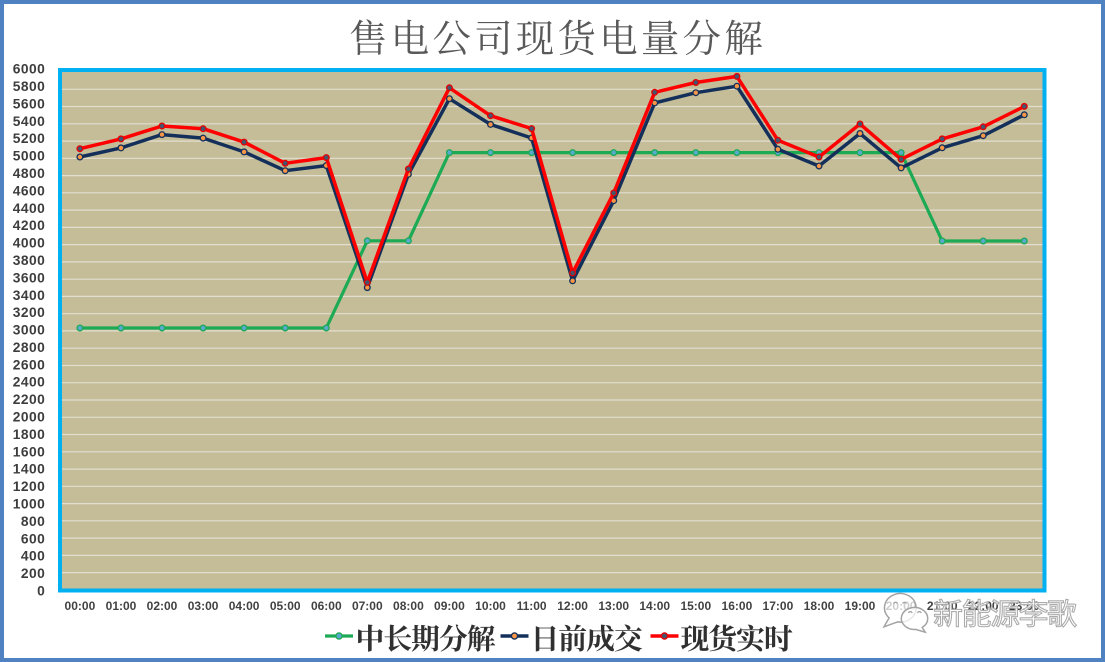  I want to click on svg-text: 3800, so click(29, 260).